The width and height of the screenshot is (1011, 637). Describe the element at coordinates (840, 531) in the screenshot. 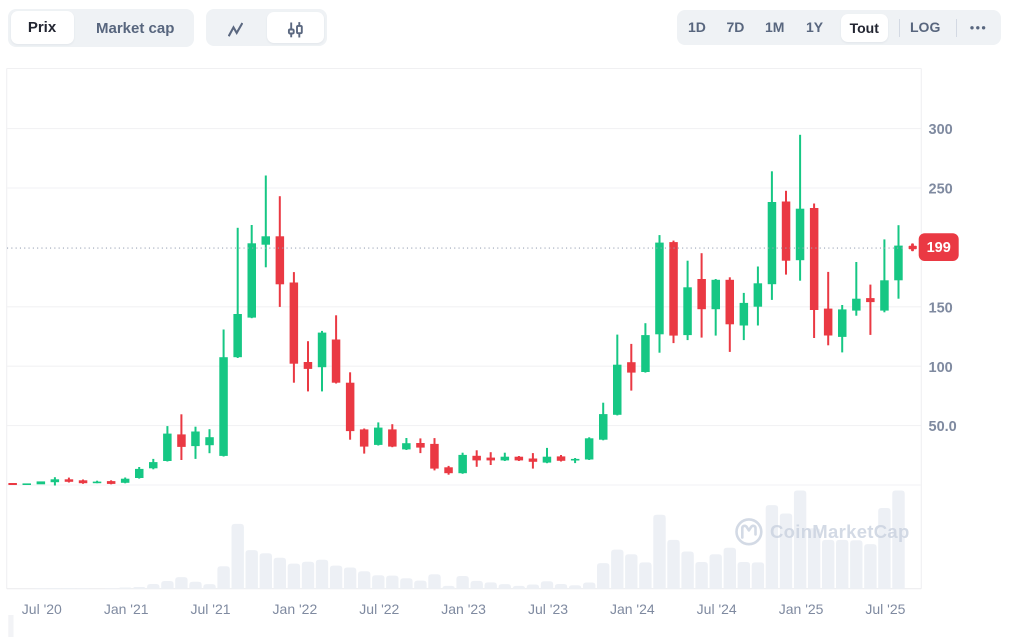

I see `svg-text: CoinMarketCap` at that location.